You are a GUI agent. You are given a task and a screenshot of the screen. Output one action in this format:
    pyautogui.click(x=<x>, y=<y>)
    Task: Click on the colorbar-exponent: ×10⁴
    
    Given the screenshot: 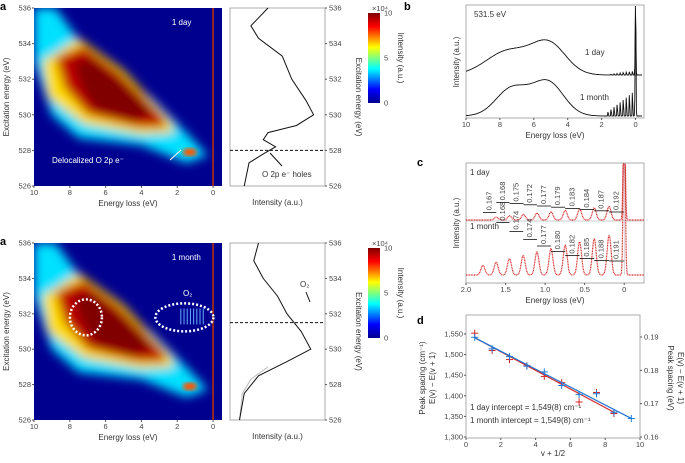 What is the action you would take?
    pyautogui.click(x=380, y=8)
    